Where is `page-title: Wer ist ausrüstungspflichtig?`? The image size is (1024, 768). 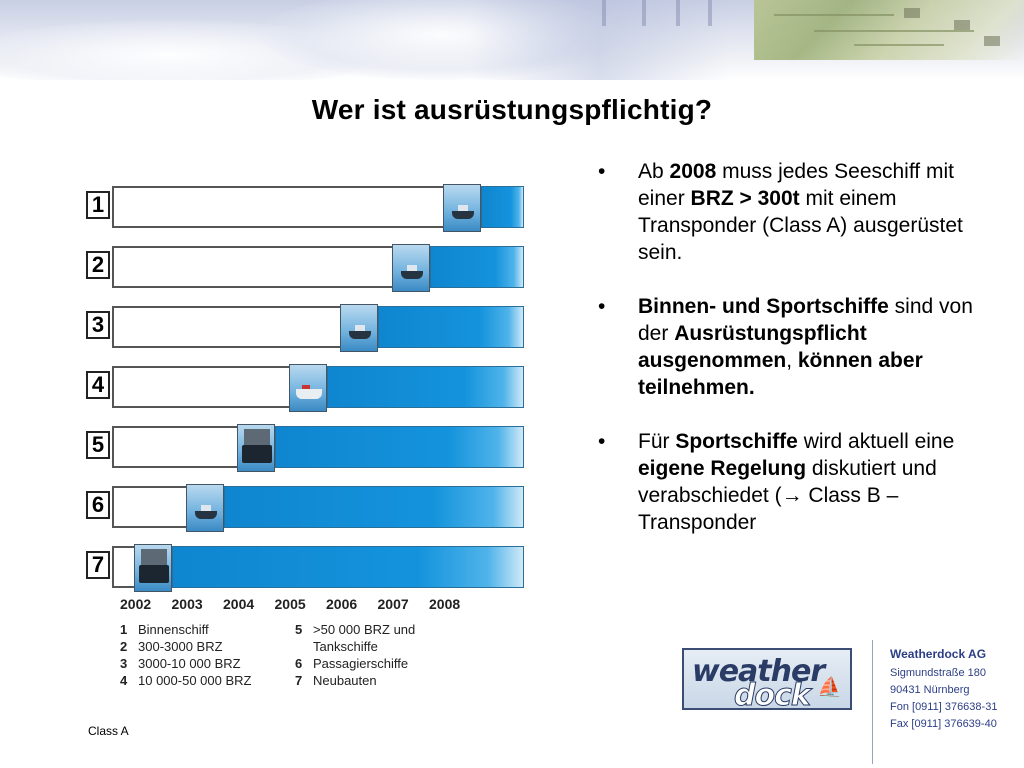
page-title: Wer ist ausrüstungspflichtig? is located at coordinates (512, 109).